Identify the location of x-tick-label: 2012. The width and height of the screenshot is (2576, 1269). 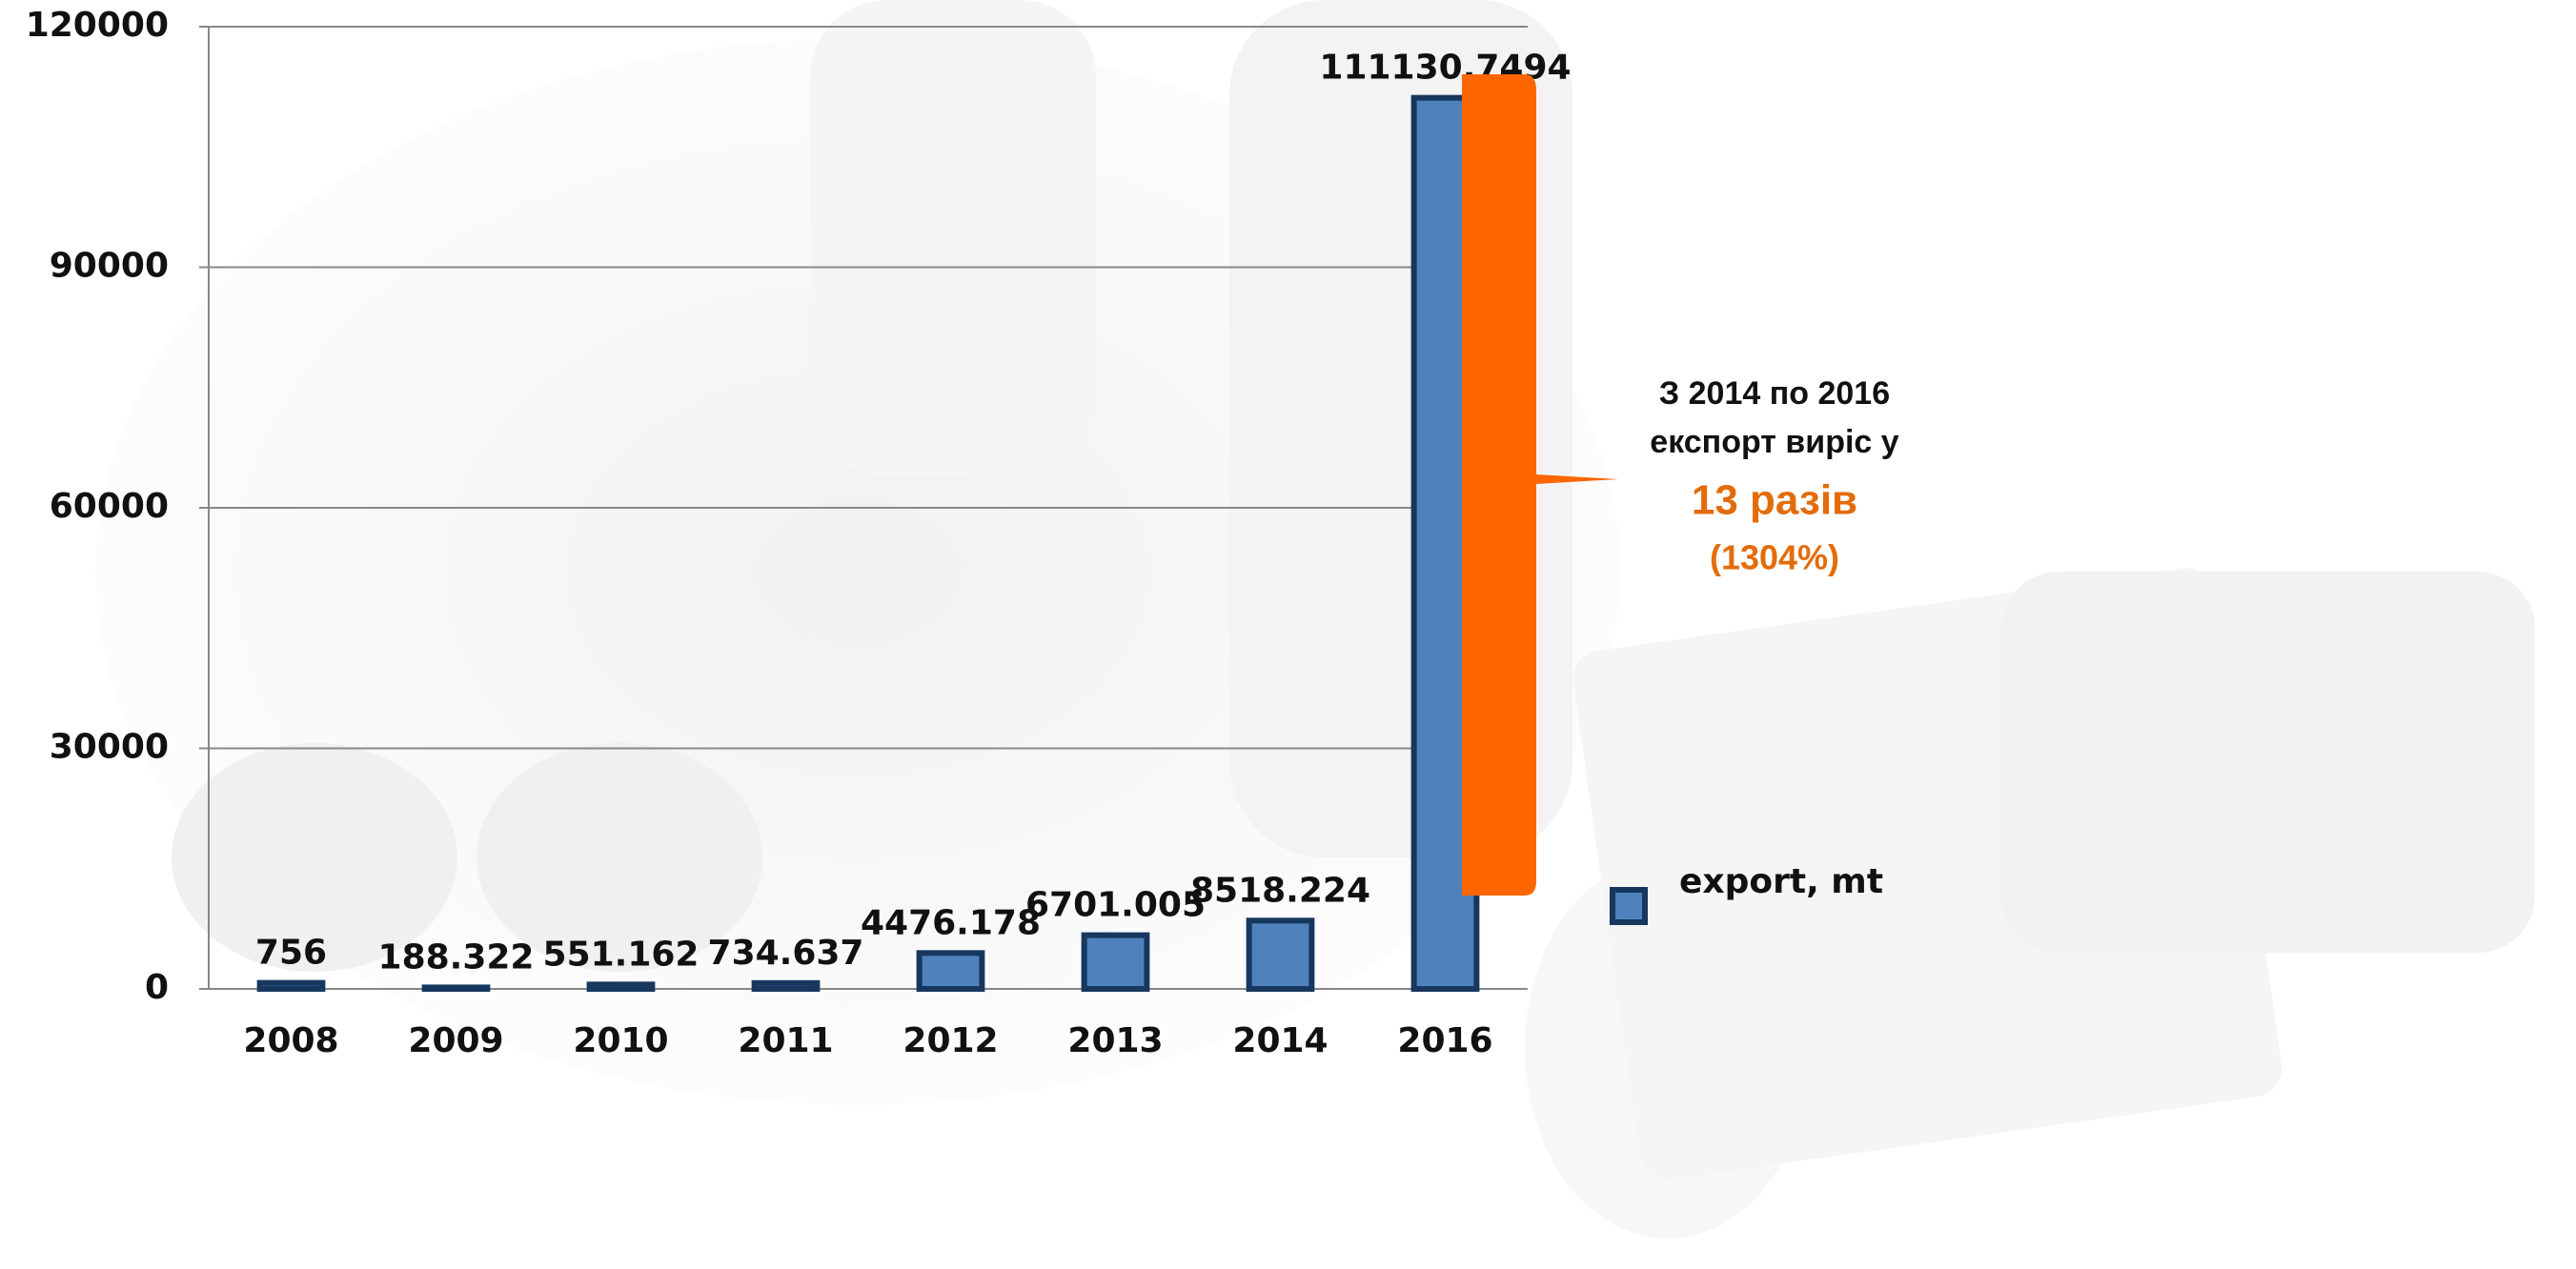
(950, 1040).